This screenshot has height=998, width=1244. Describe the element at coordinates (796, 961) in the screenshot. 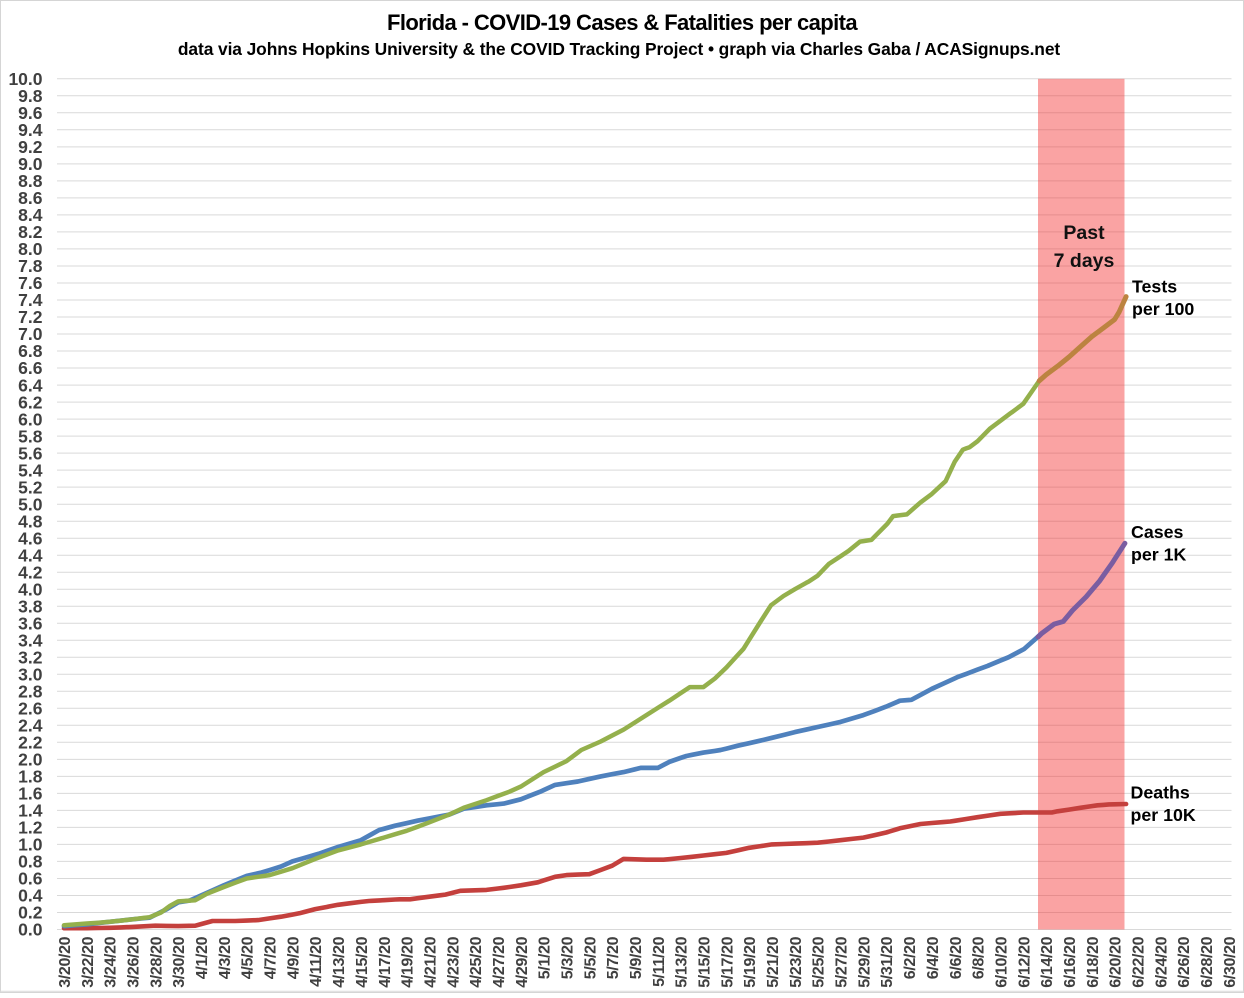

I see `svg-text: 5/23/20` at that location.